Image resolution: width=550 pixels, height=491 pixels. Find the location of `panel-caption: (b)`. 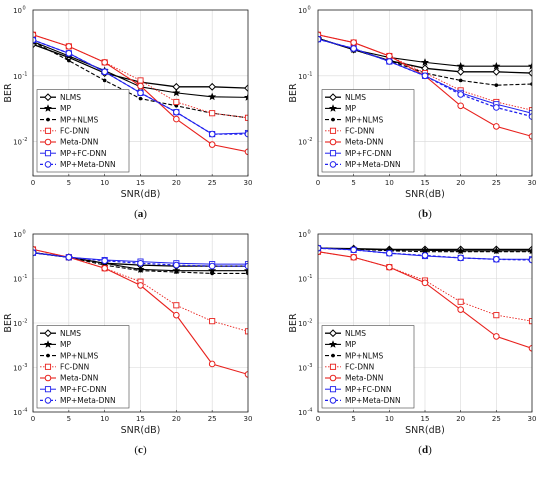

panel-caption: (b) is located at coordinates (425, 214).